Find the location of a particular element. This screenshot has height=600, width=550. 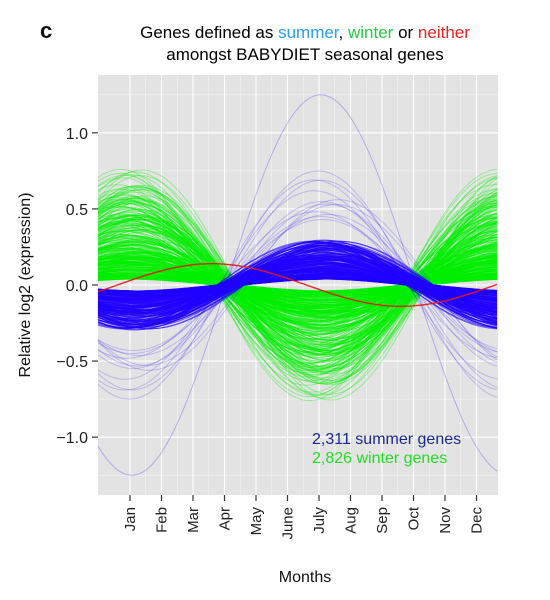

neither-gene-line is located at coordinates (297, 285).